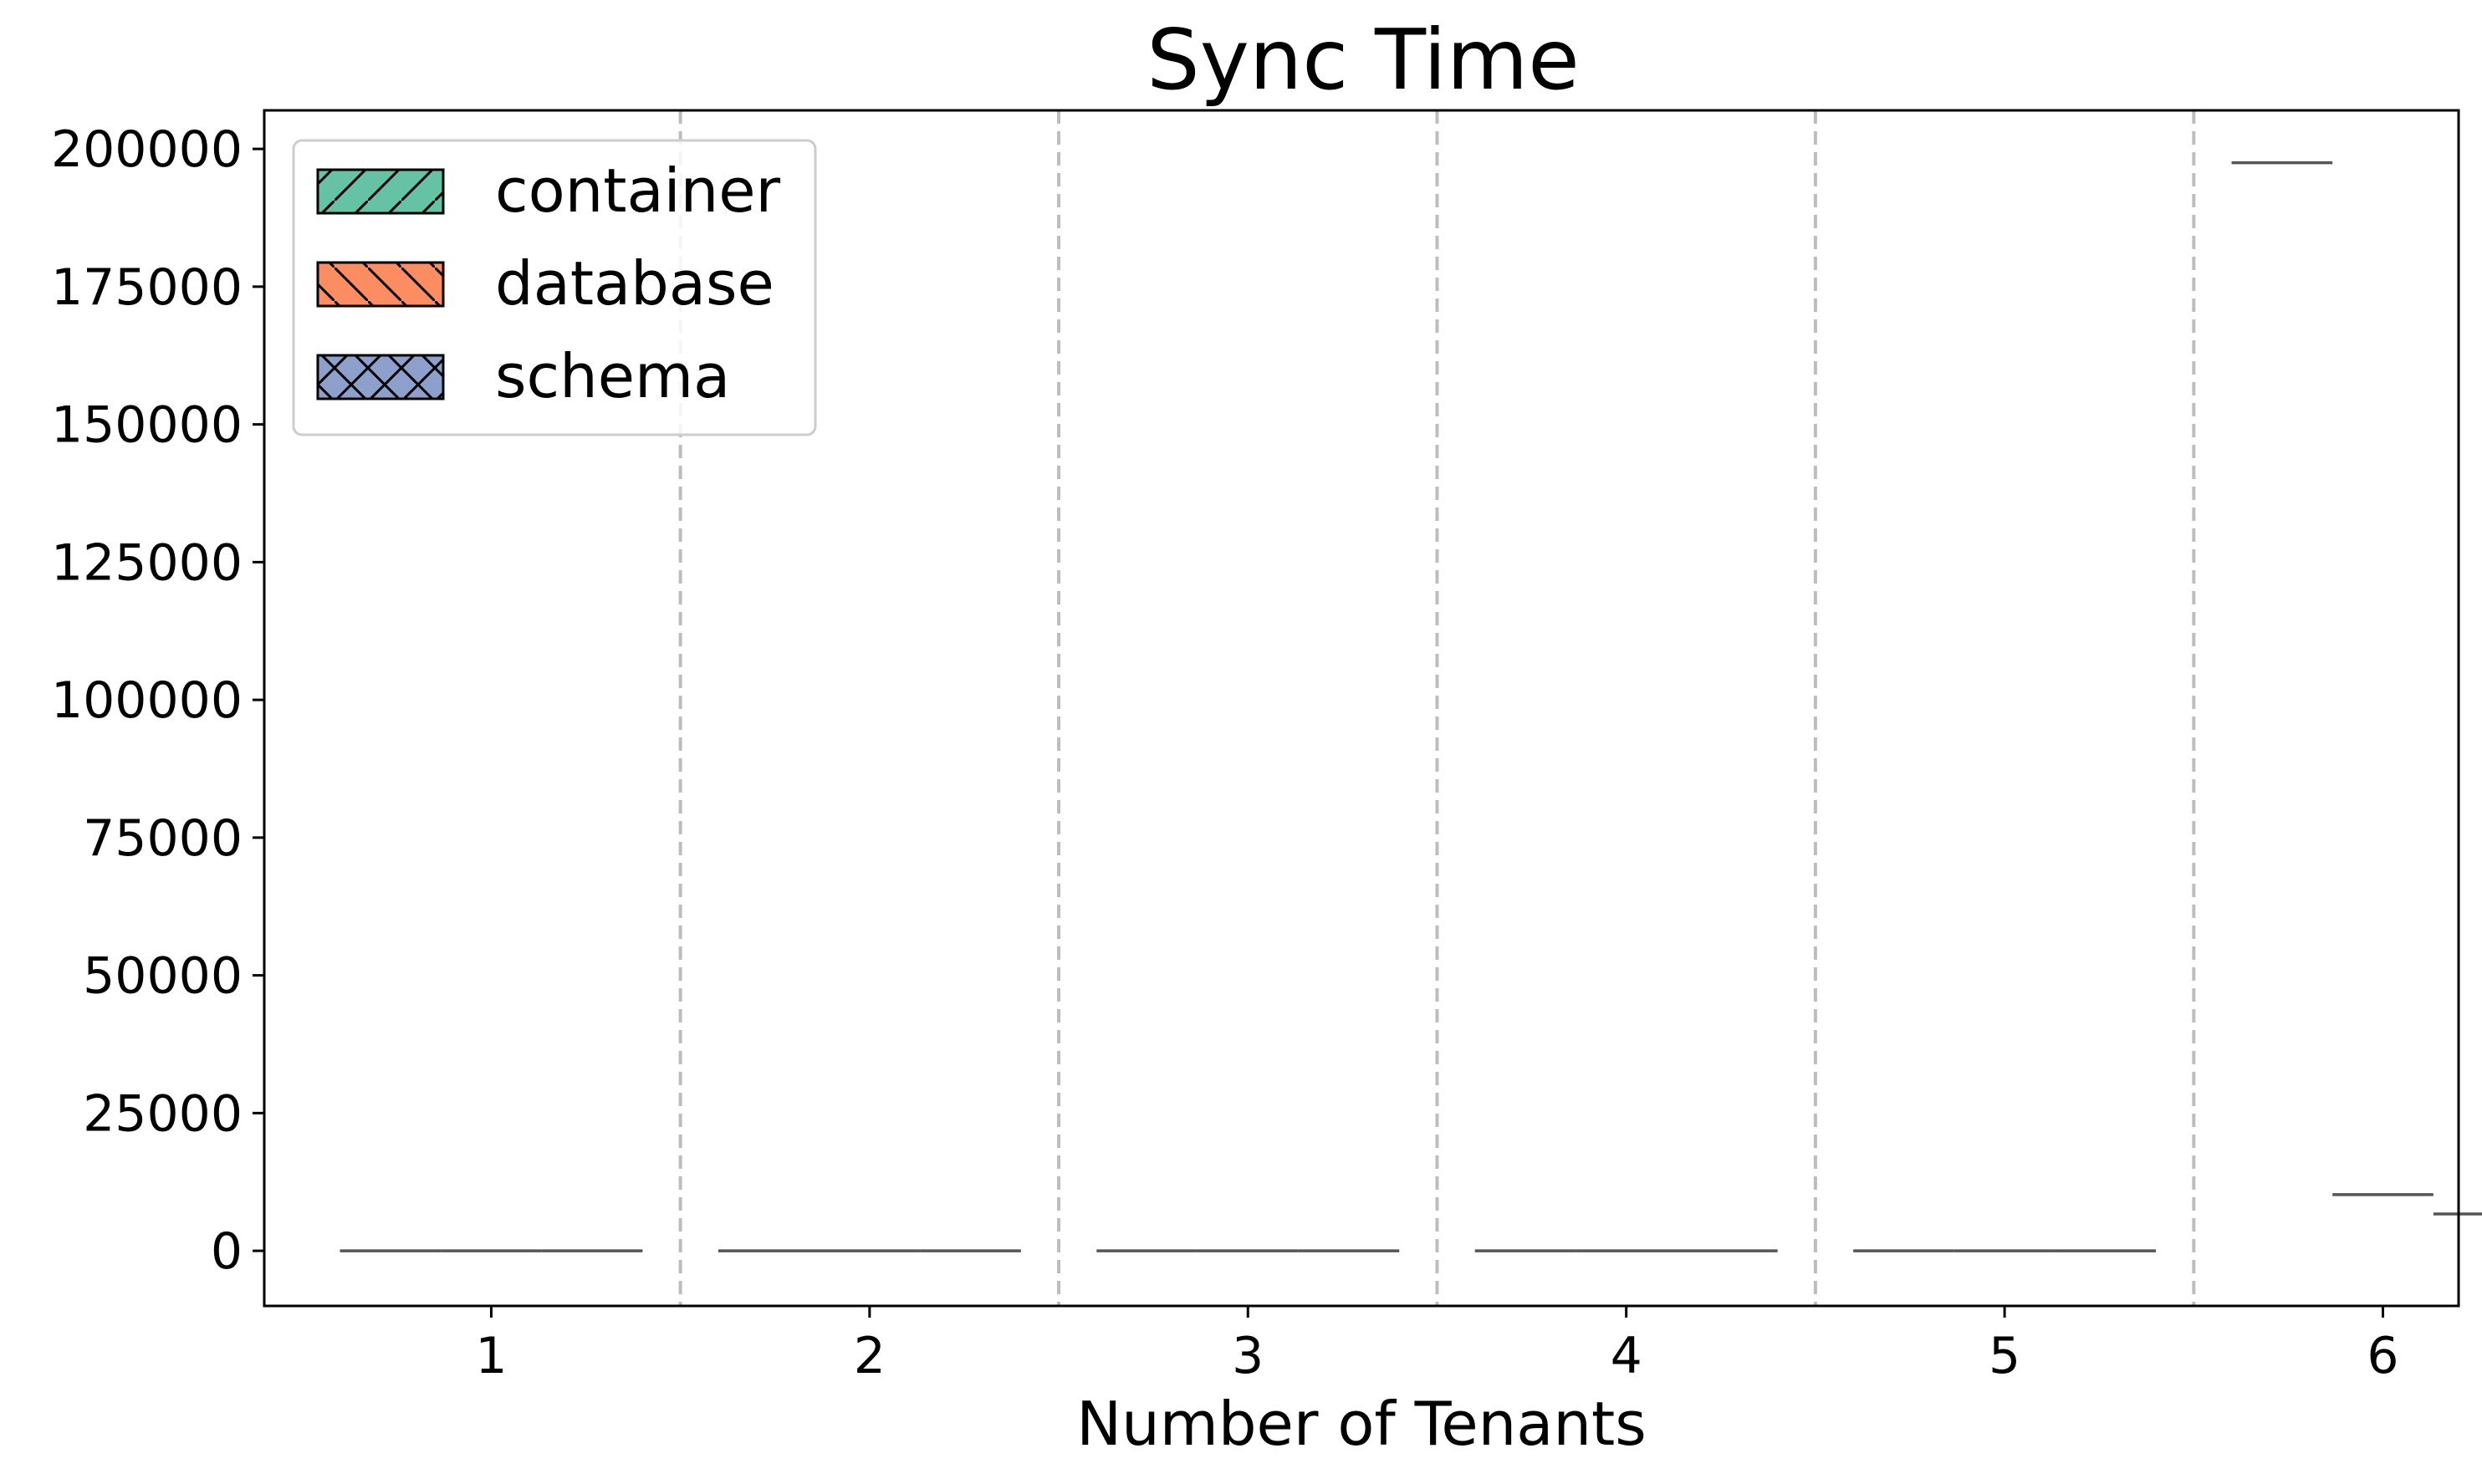 The height and width of the screenshot is (1484, 2482). What do you see at coordinates (1437, 1345) in the screenshot?
I see `x-axis: 1 2 3 4 5 6` at bounding box center [1437, 1345].